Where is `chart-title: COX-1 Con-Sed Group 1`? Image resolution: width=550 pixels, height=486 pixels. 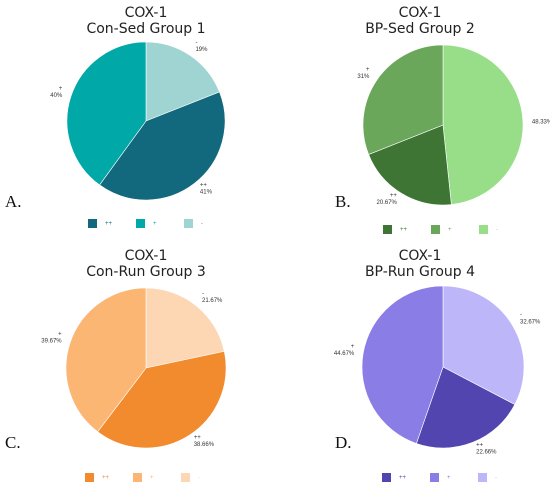 chart-title: COX-1 Con-Sed Group 1 is located at coordinates (146, 21).